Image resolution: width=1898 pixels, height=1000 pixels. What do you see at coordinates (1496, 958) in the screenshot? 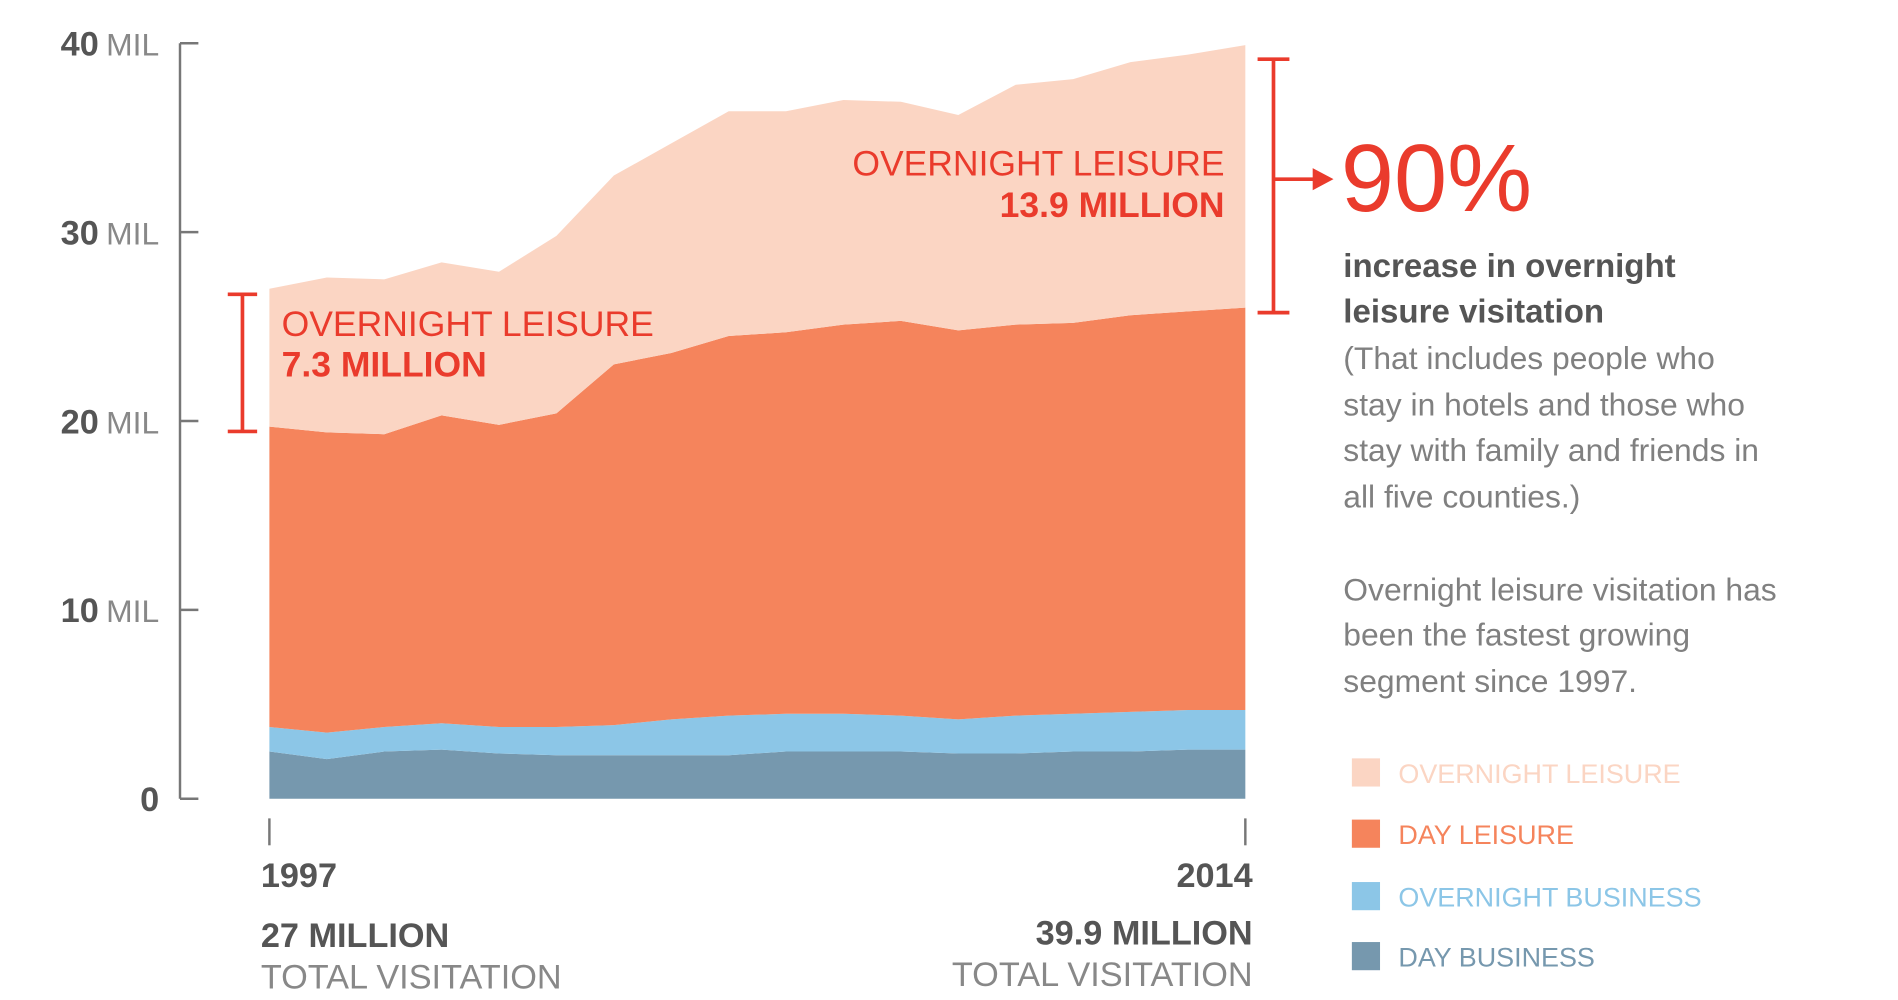
I see `legend-label-day-business: DAY BUSINESS` at bounding box center [1496, 958].